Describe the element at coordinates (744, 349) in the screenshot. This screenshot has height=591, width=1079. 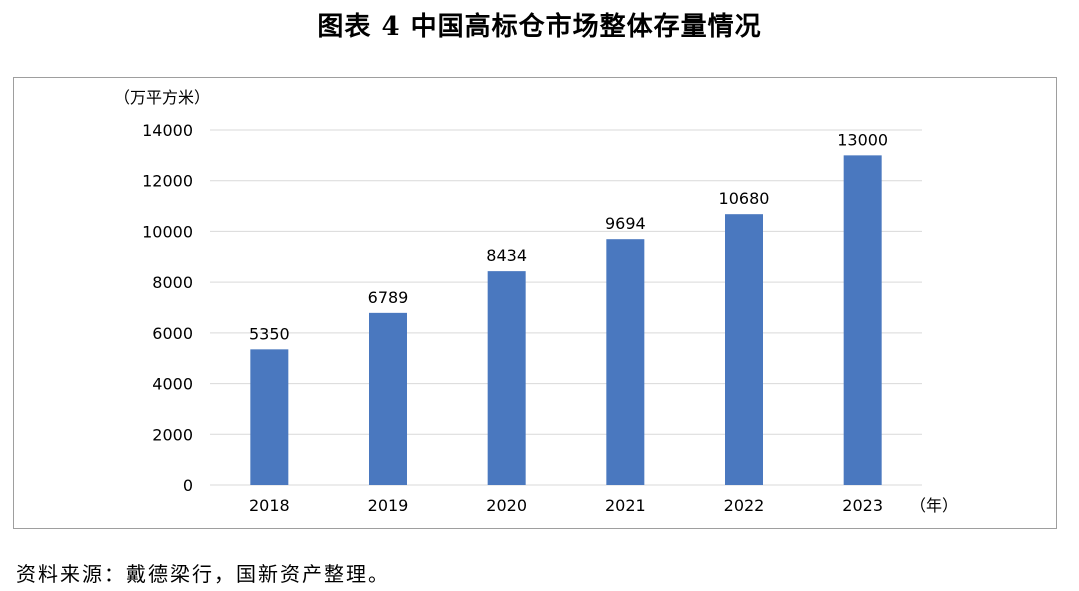
I see `bar-2022` at that location.